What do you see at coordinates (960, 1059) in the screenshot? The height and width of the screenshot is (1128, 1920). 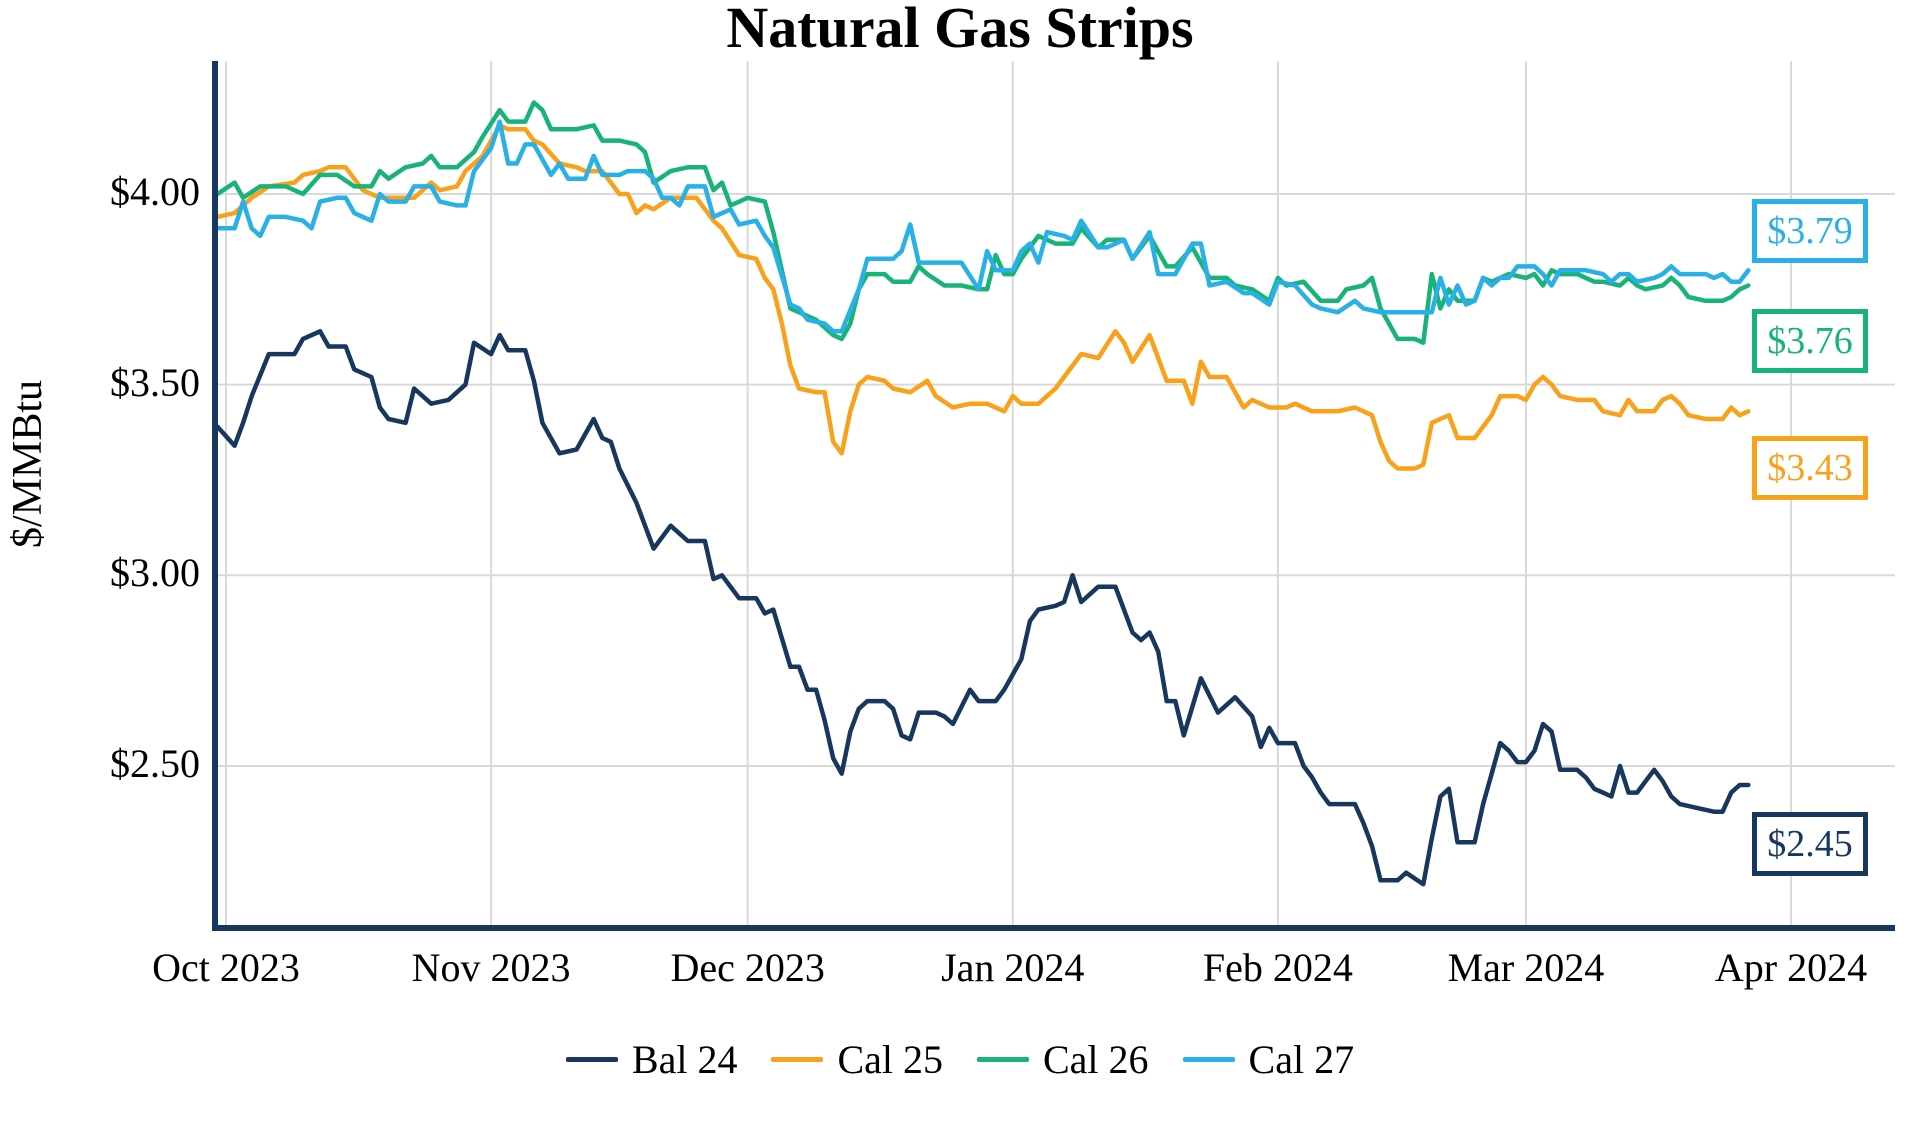 I see `legend: Bal 24 Cal 25 Cal 26 Cal 27` at bounding box center [960, 1059].